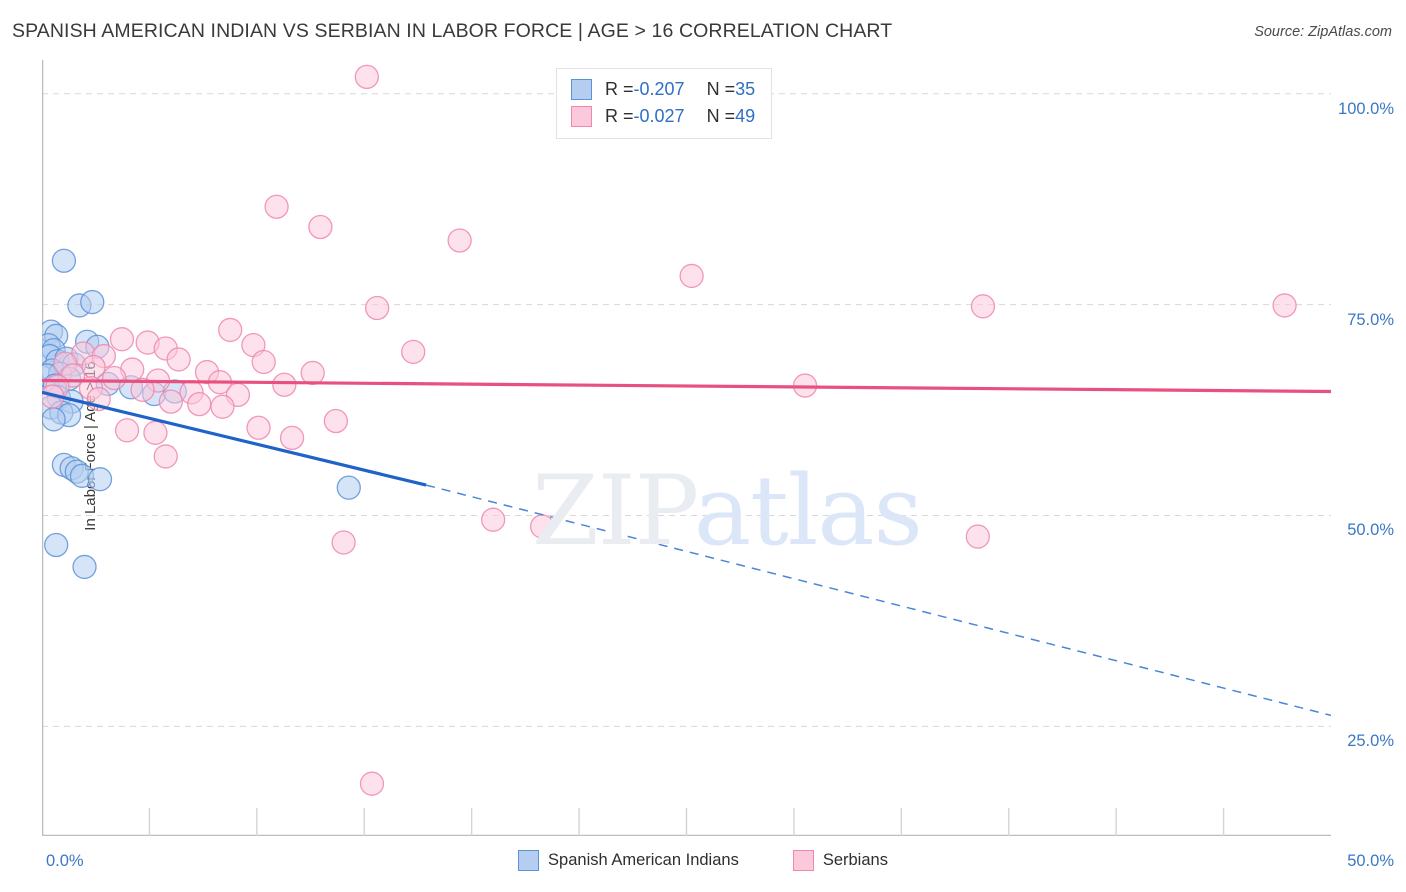 The height and width of the screenshot is (892, 1406). What do you see at coordinates (686, 386) in the screenshot?
I see `trend-line-serbians` at bounding box center [686, 386].